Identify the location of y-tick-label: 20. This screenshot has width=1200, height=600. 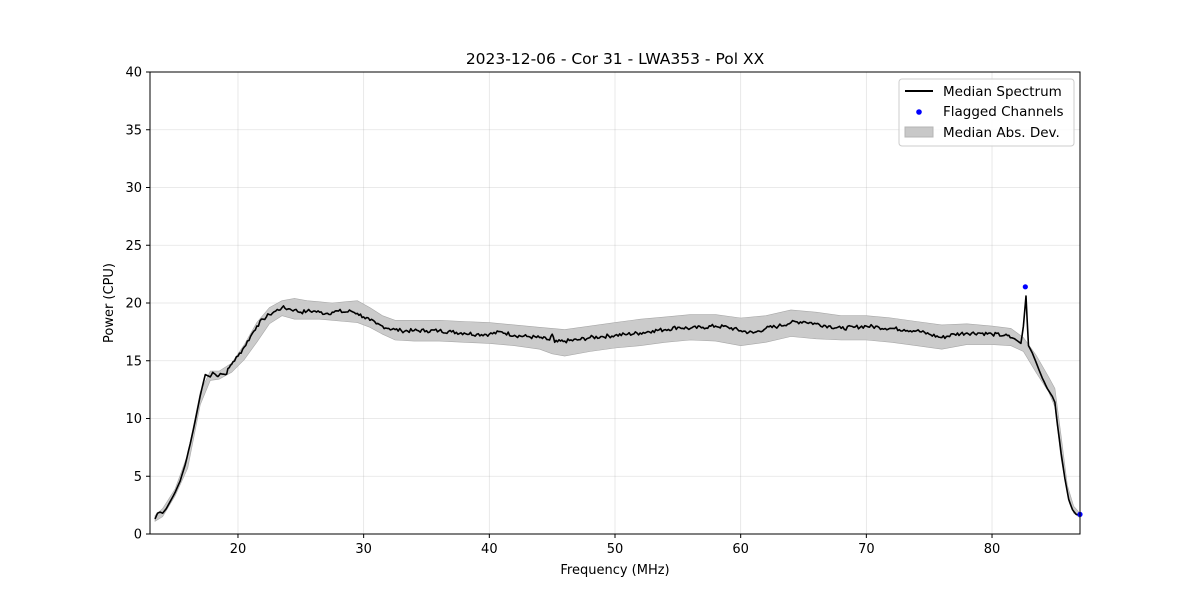
(133, 304).